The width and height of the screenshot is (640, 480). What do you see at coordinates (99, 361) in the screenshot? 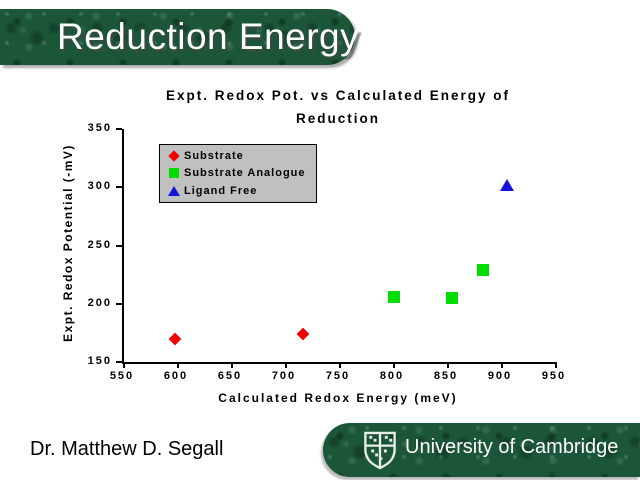
I see `y-tick-label: 150` at bounding box center [99, 361].